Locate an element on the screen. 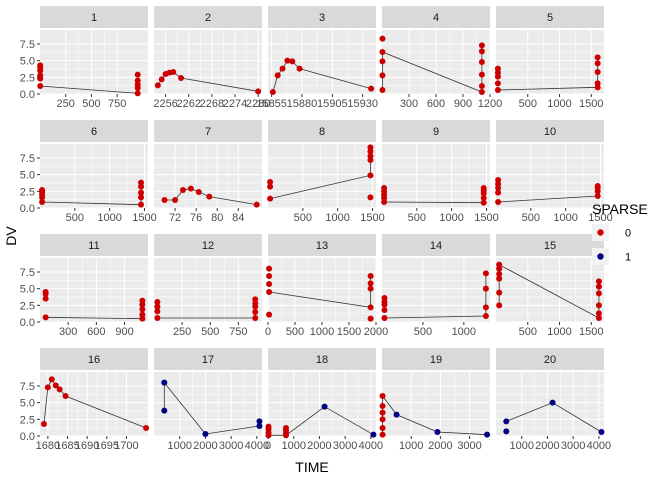 The height and width of the screenshot is (480, 672). x-tick-label: 600 is located at coordinates (96, 332).